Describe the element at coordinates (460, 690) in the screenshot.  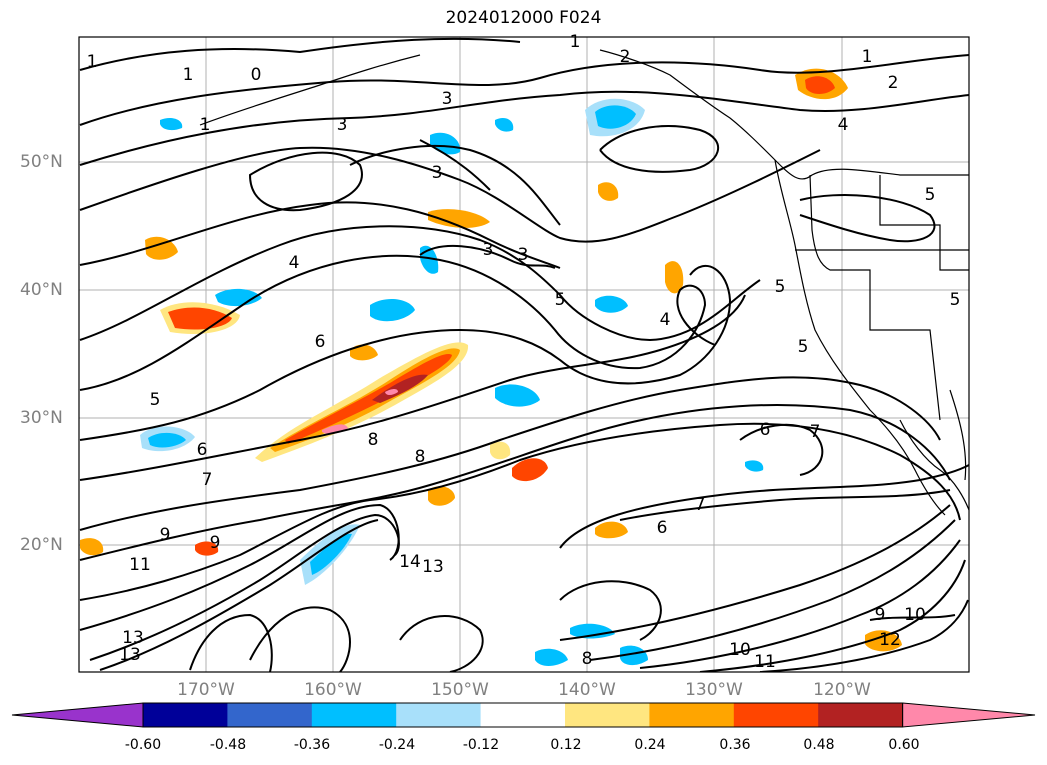
I see `lon-label-150w: 150°W` at that location.